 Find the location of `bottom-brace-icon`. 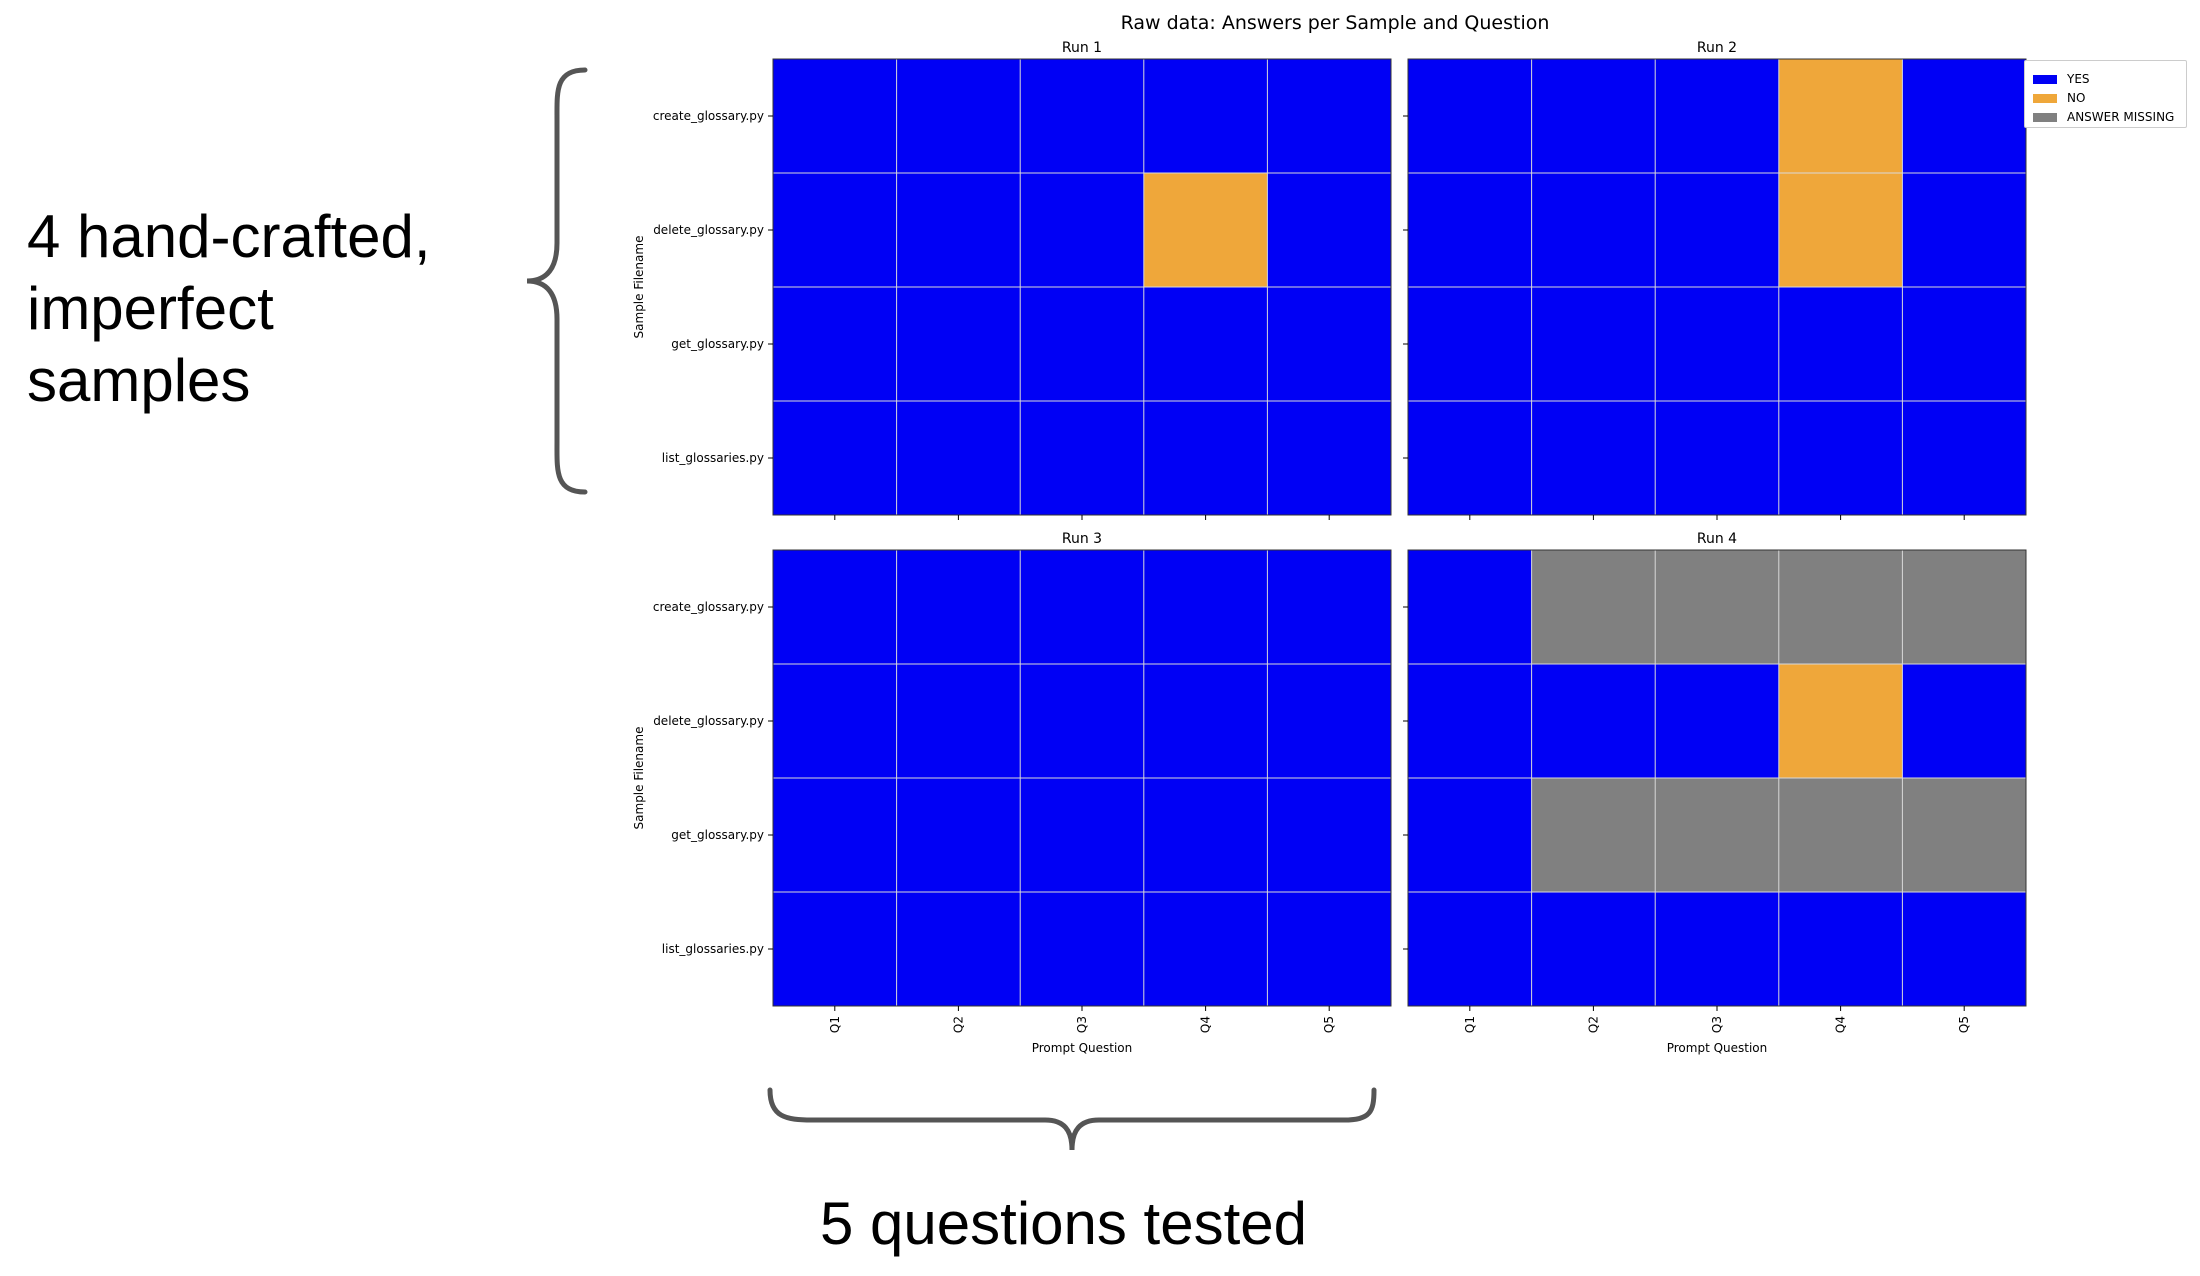

bottom-brace-icon is located at coordinates (1072, 1119).